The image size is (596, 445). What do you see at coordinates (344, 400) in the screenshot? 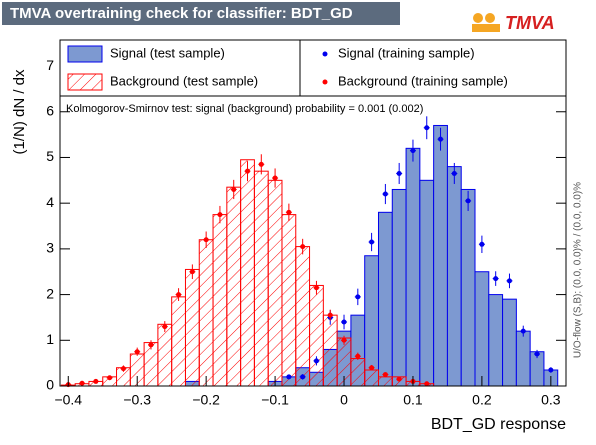
I see `x-tick-label: 0` at bounding box center [344, 400].